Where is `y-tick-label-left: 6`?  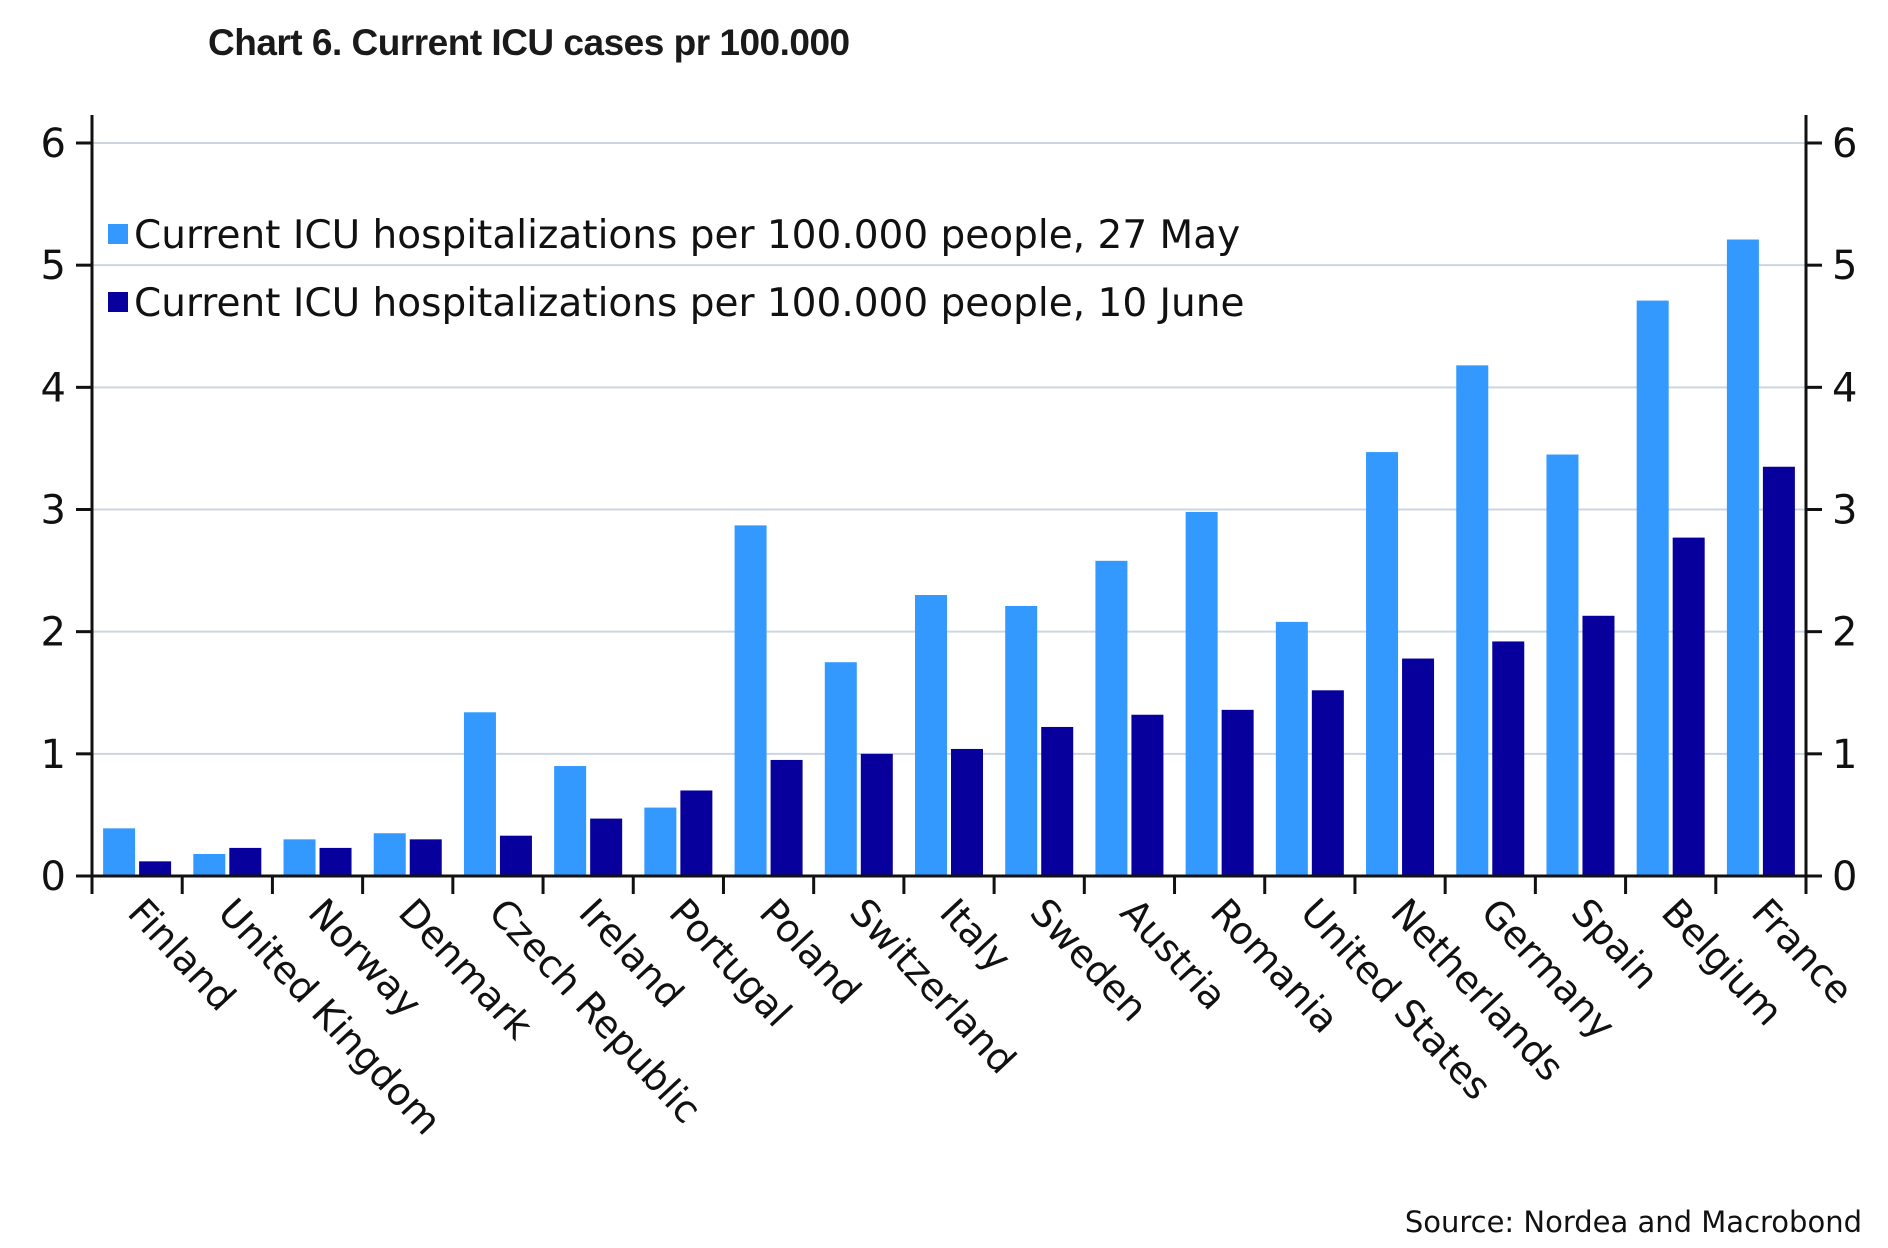
y-tick-label-left: 6 is located at coordinates (53, 144).